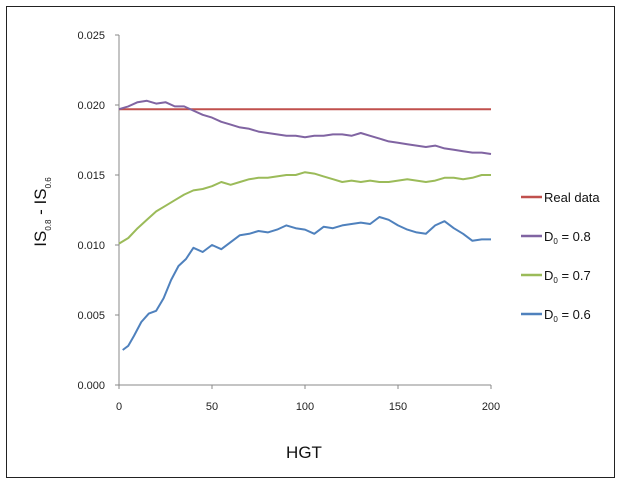 The height and width of the screenshot is (484, 621). What do you see at coordinates (91, 106) in the screenshot?
I see `y-tick-label: 0.020` at bounding box center [91, 106].